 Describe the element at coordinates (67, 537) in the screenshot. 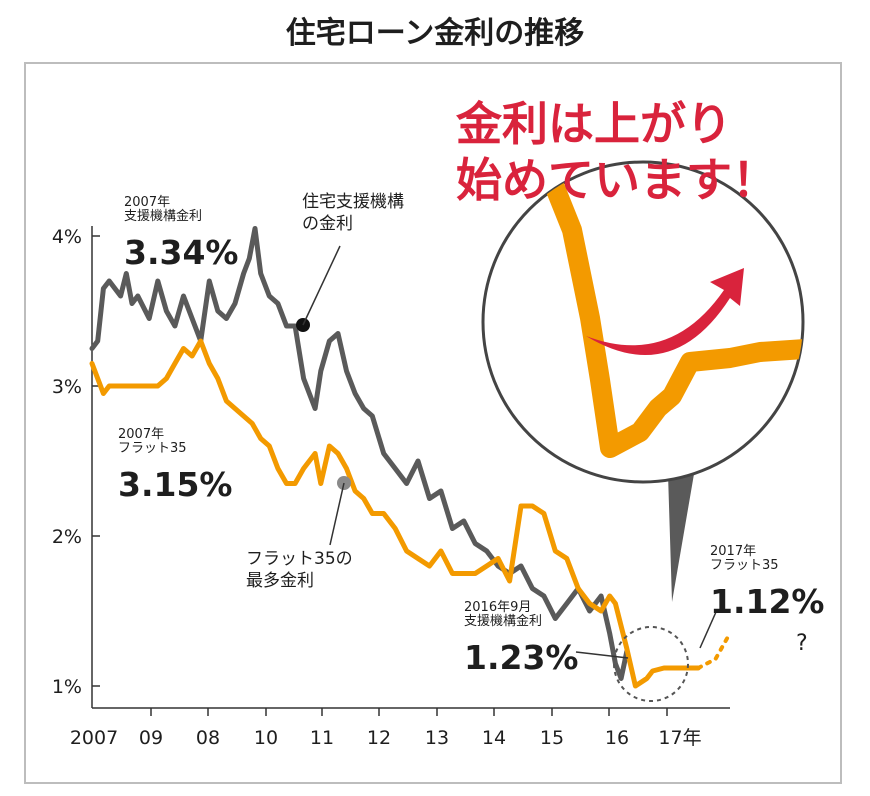

I see `y-tick-label: 2%` at that location.